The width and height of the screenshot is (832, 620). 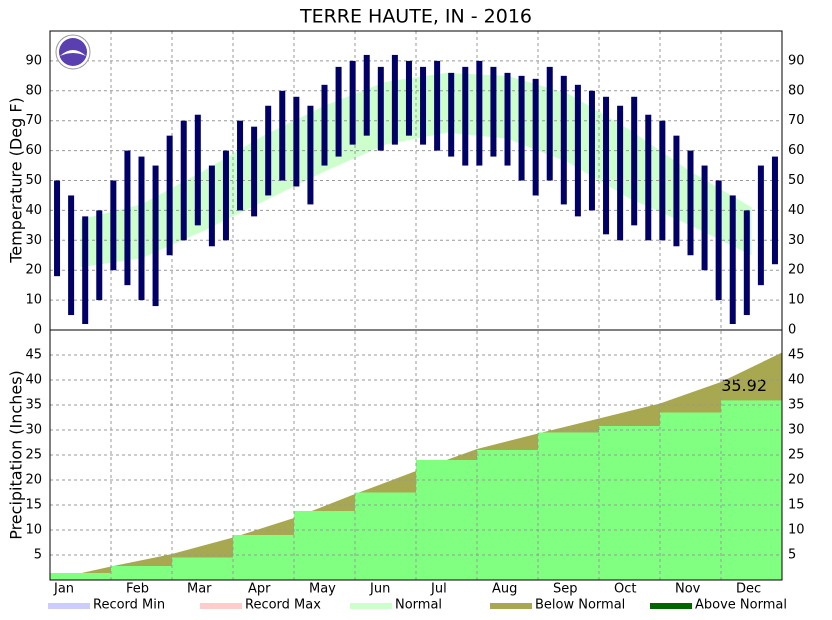 What do you see at coordinates (16, 180) in the screenshot?
I see `y-axis-title: Temperature (Deg F)` at bounding box center [16, 180].